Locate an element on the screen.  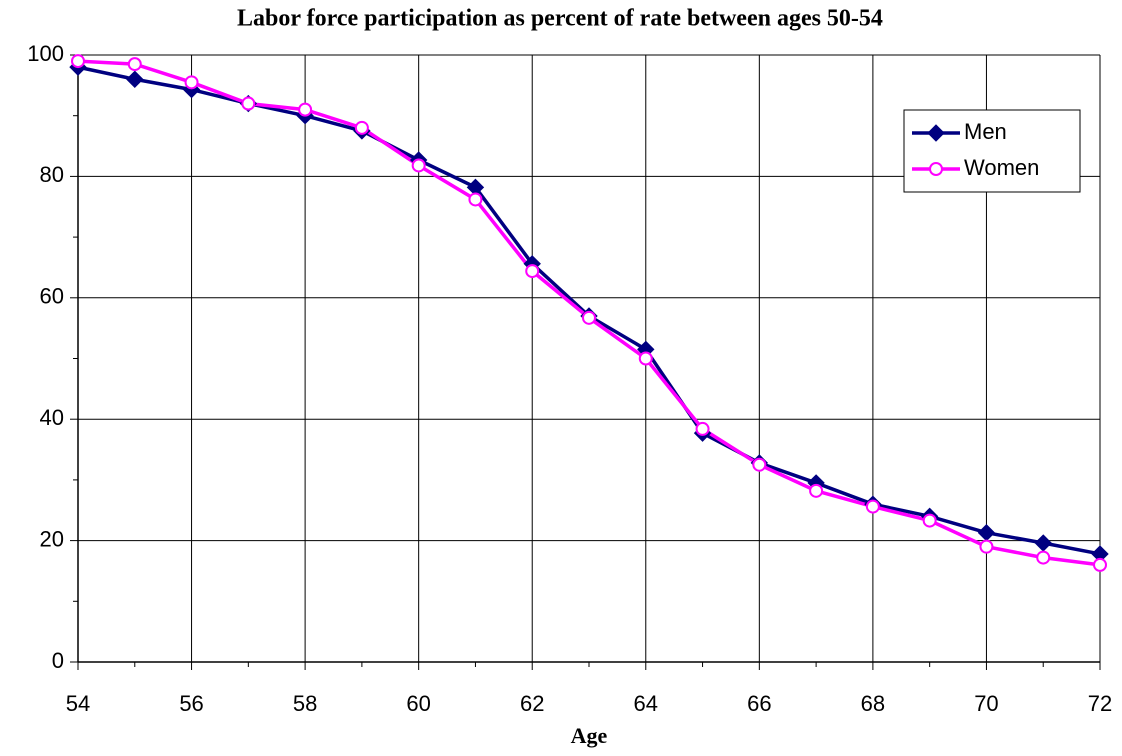
x-tick-label: 68 is located at coordinates (873, 703).